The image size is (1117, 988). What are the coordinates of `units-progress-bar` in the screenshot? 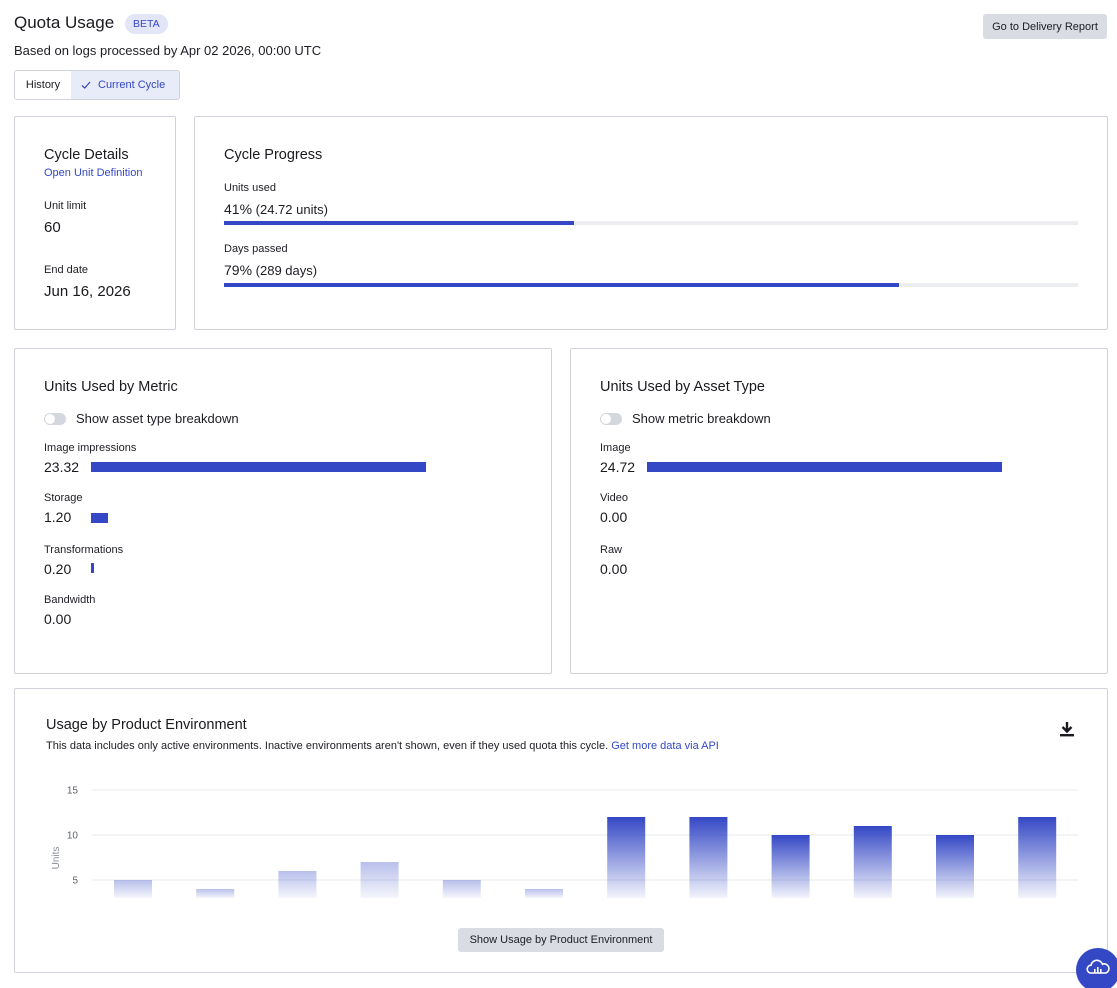 It's located at (651, 223).